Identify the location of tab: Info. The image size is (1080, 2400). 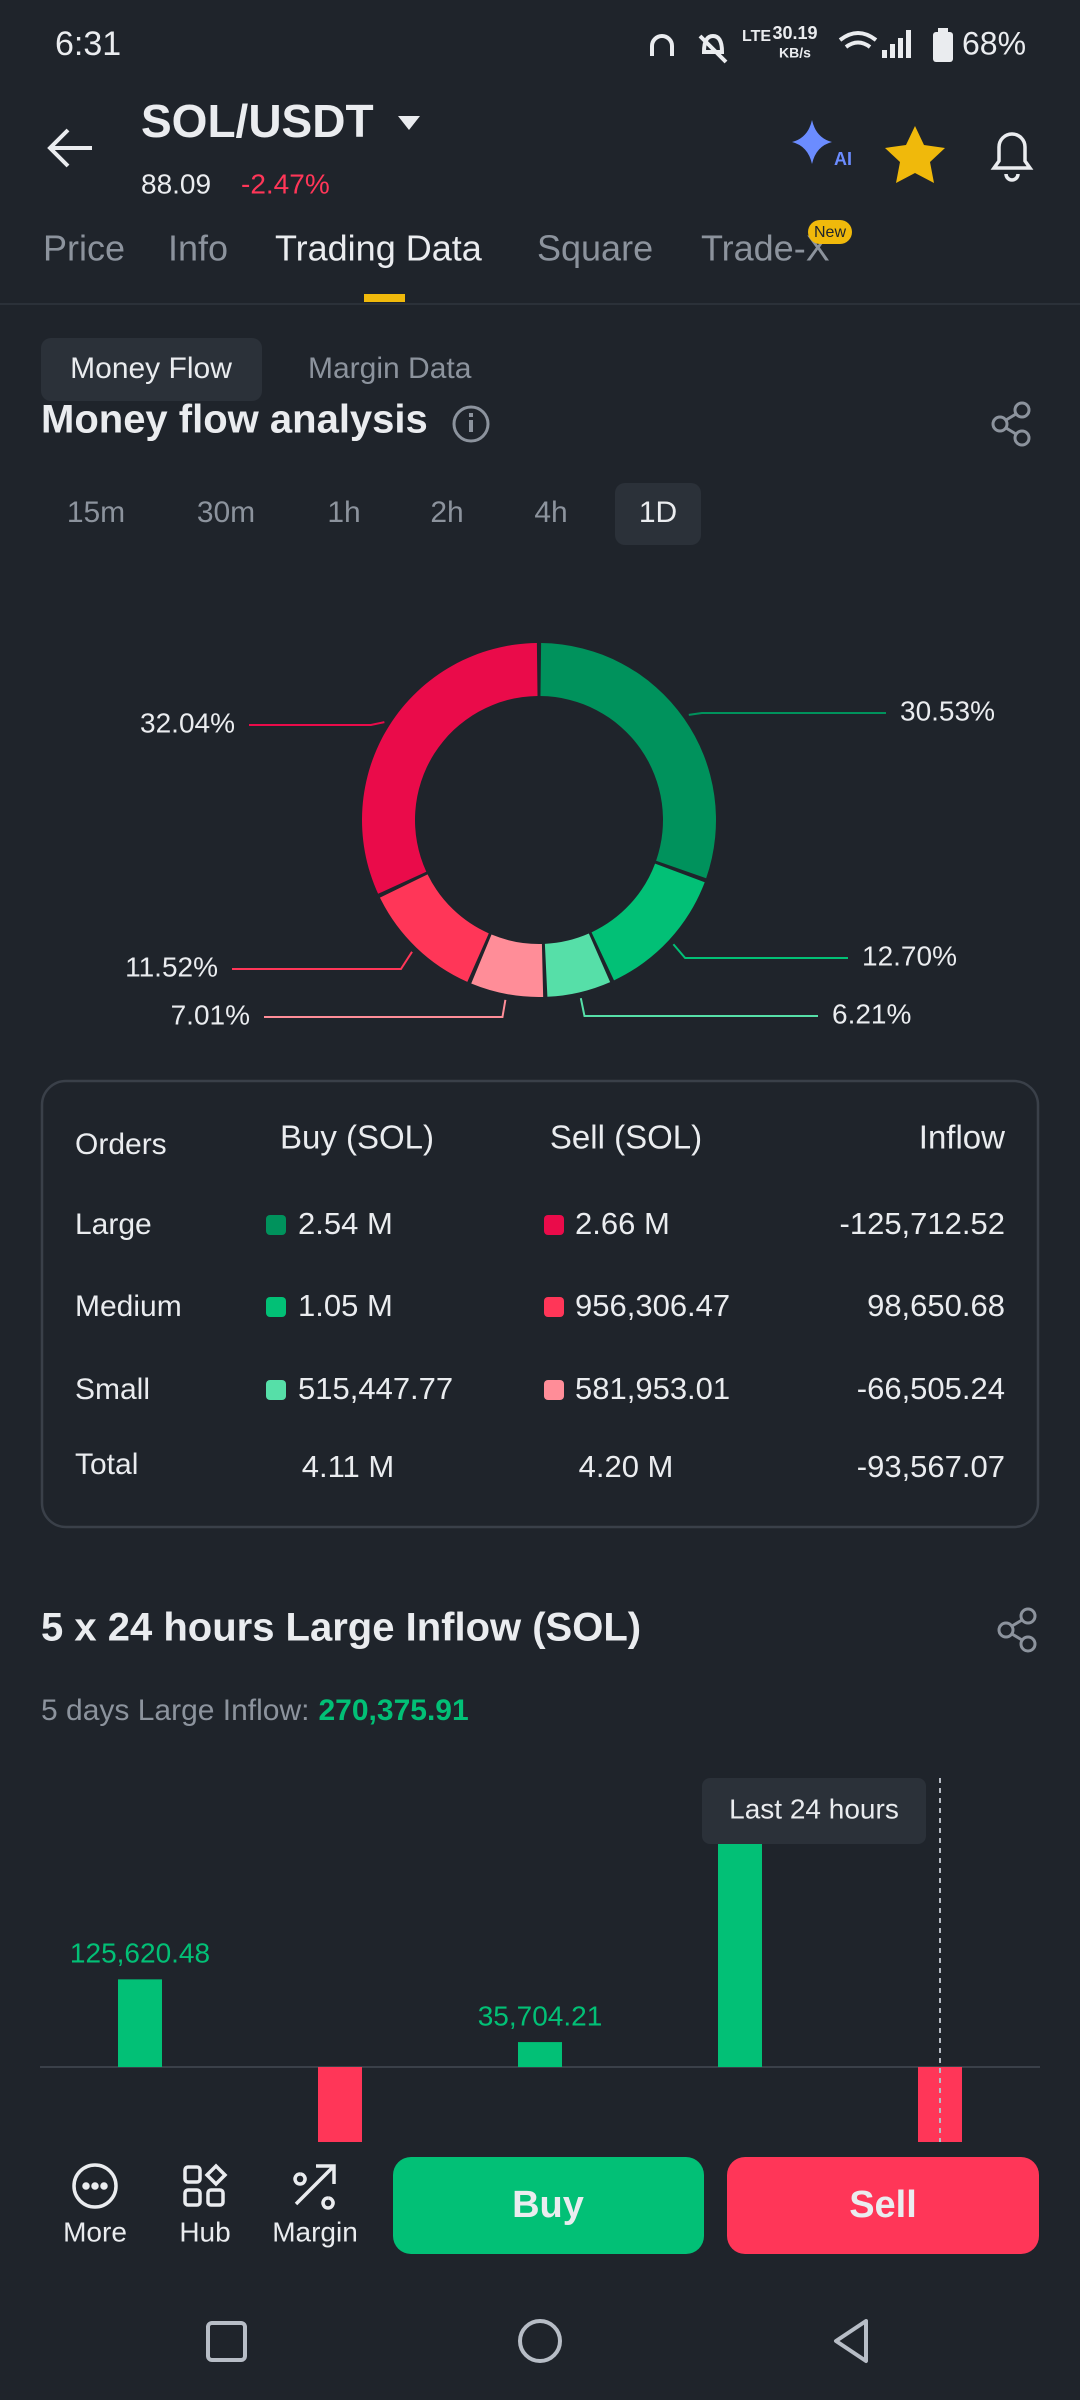
(198, 248).